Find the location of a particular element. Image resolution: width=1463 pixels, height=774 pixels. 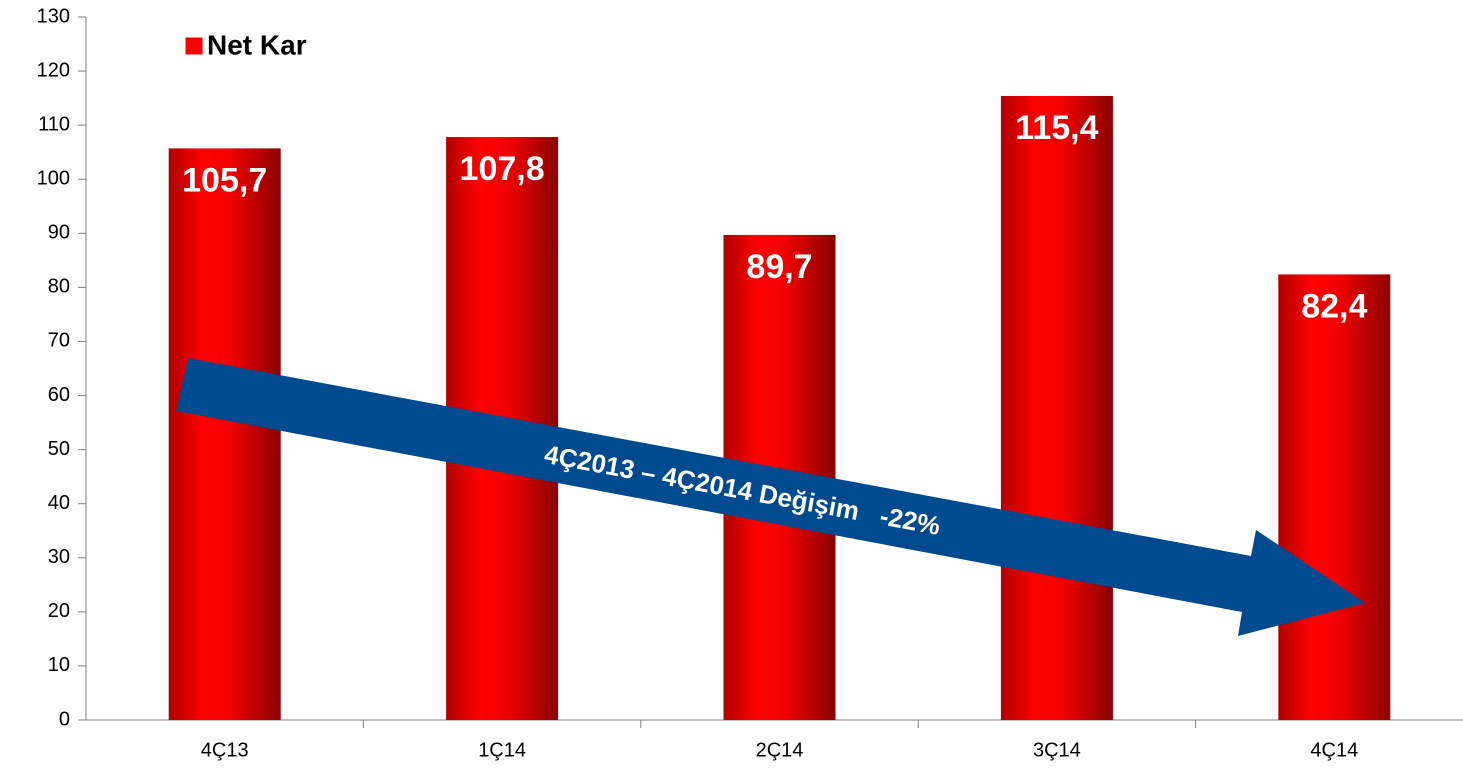

y-tick-label: 110 is located at coordinates (54, 124).